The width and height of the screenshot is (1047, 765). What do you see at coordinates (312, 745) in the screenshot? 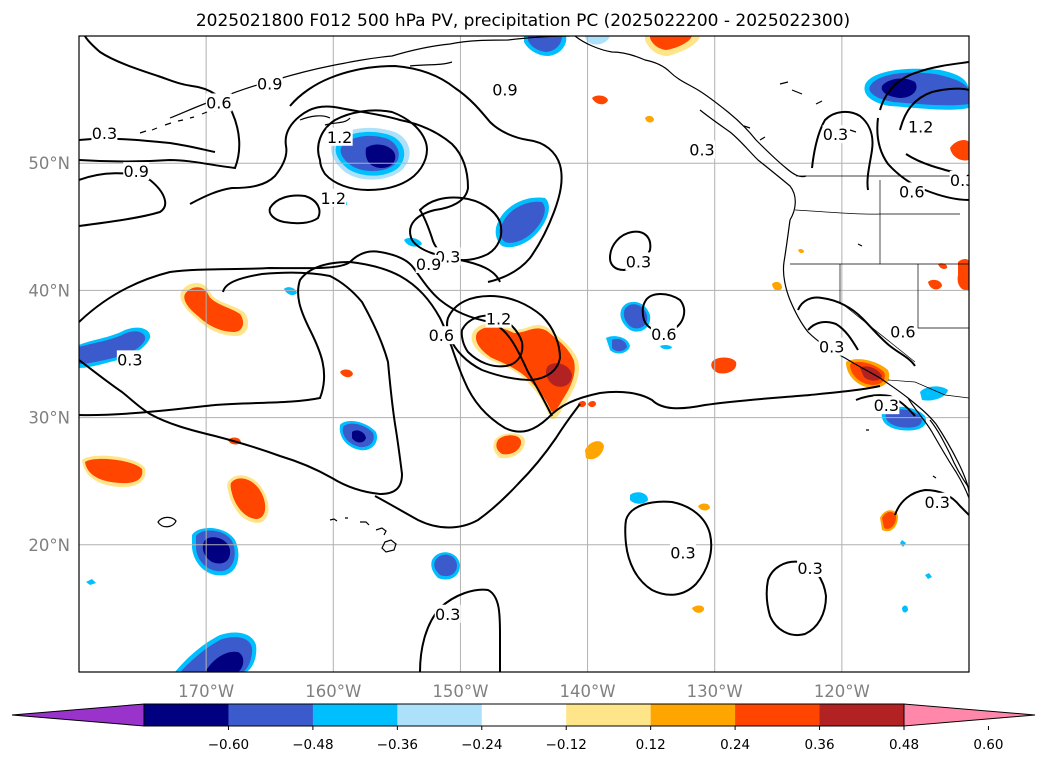
I see `colorbar-tick-label: −0.48` at bounding box center [312, 745].